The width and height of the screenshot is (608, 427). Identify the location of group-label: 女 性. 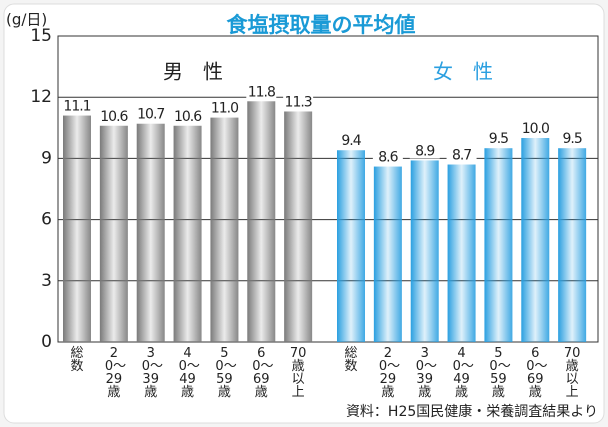
(463, 72).